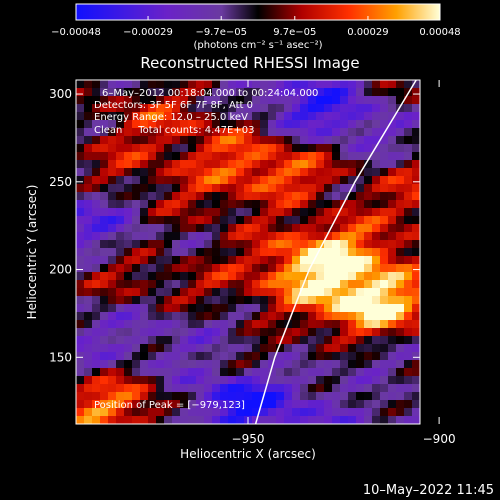 The image size is (500, 500). I want to click on footer-timestamp: 10–May–2022 11:45, so click(428, 490).